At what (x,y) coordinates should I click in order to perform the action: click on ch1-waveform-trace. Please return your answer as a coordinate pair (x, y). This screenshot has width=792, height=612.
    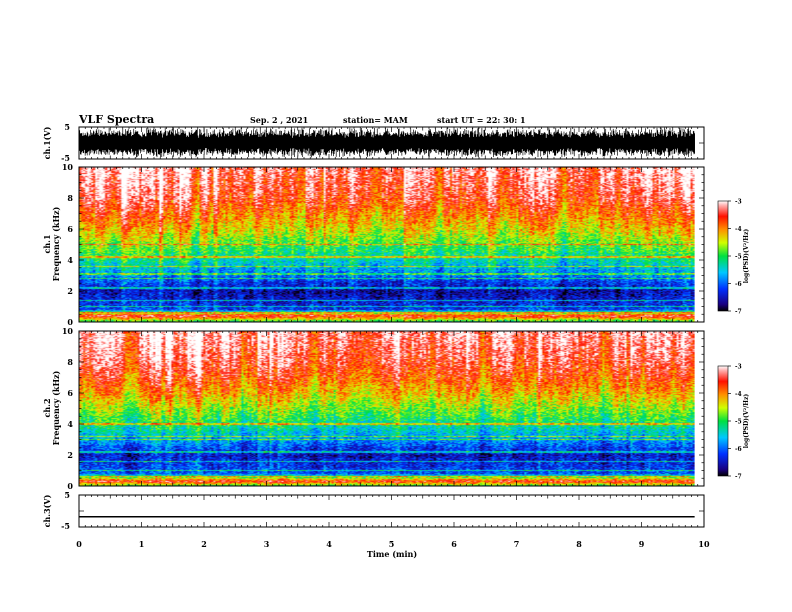
    Looking at the image, I should click on (386, 142).